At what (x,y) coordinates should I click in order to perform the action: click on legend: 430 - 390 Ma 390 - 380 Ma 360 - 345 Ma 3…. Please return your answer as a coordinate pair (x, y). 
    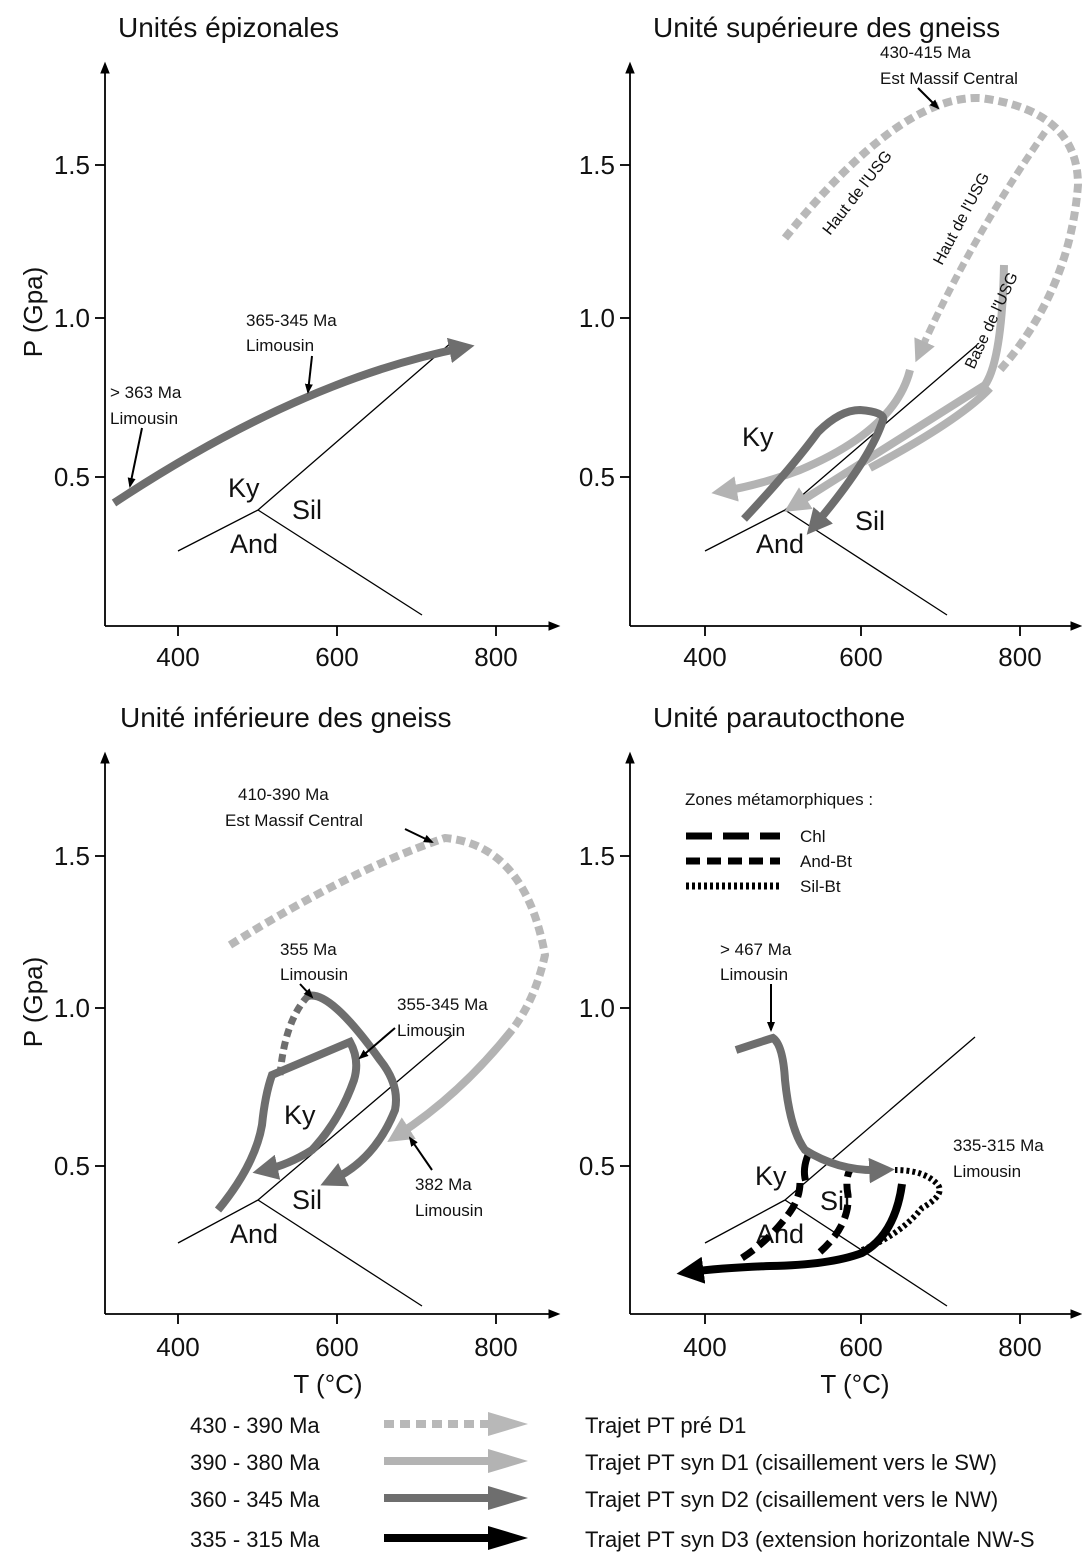
    Looking at the image, I should click on (612, 1482).